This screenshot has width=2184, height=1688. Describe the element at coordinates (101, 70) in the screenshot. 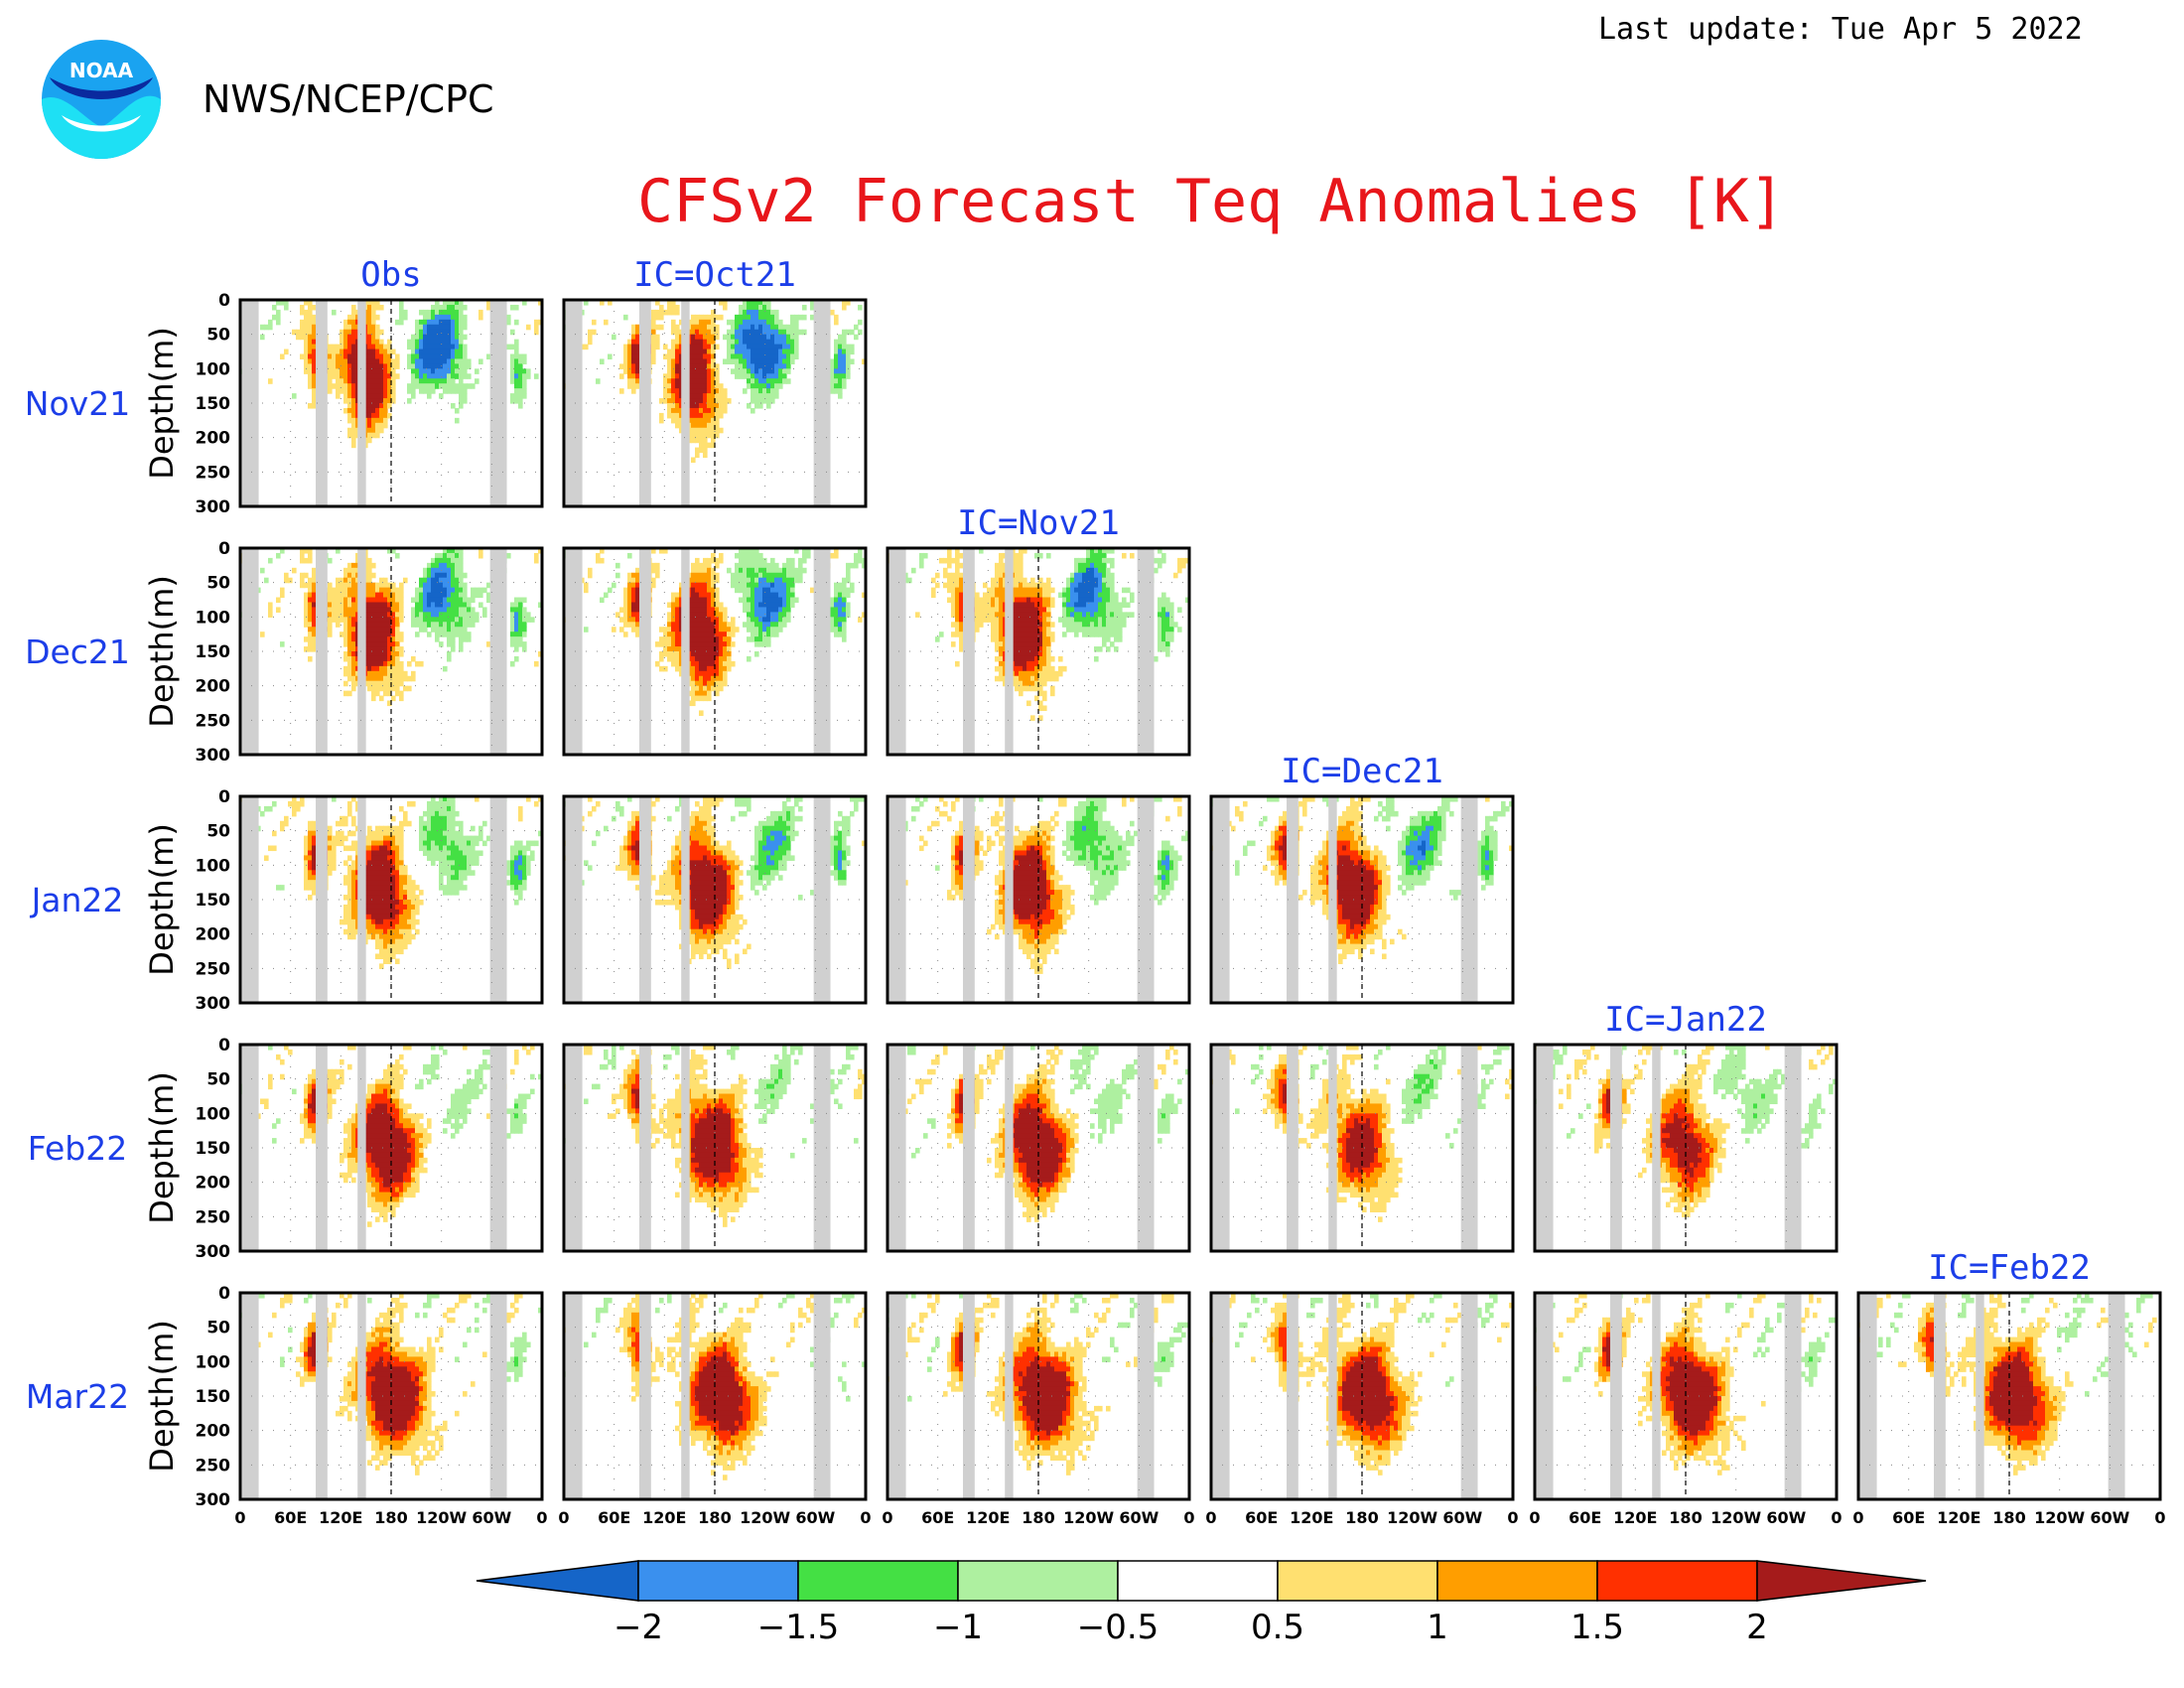

I see `logo-text: NOAA` at that location.